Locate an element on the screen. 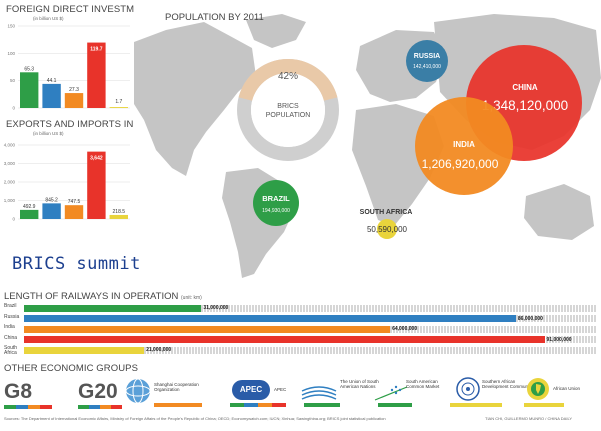 This screenshot has width=601, height=431. bubble-india: INDIA 1,206,920,000 is located at coordinates (464, 146).